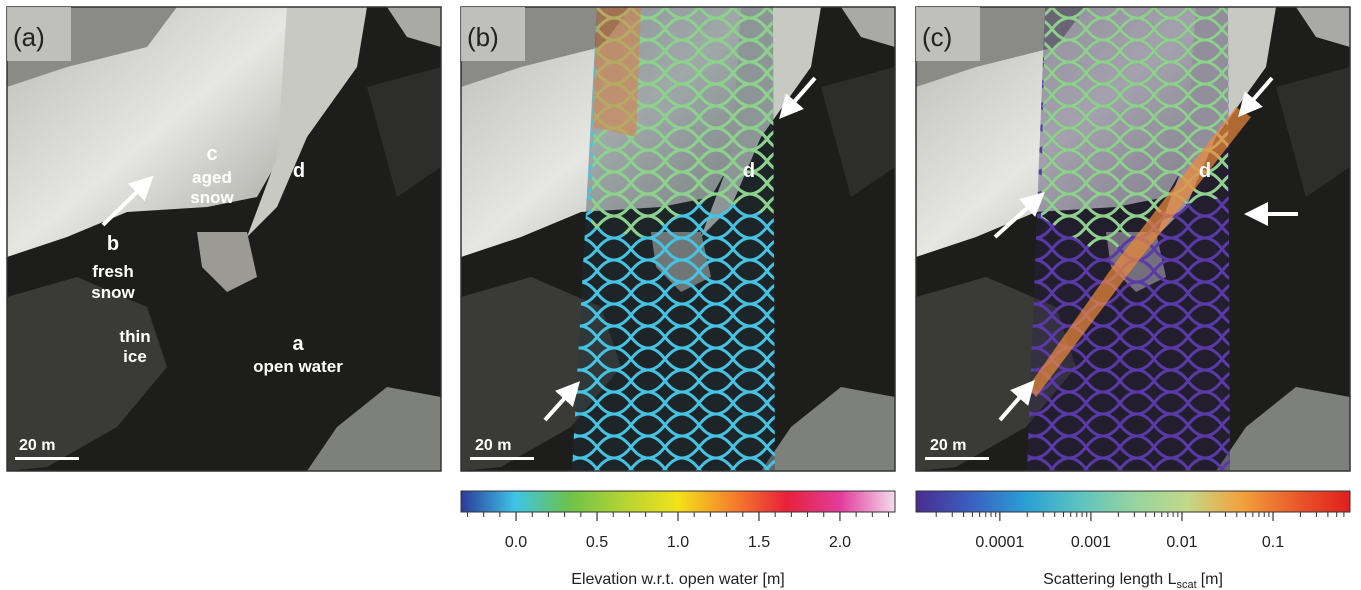 The image size is (1361, 590). Describe the element at coordinates (211, 154) in the screenshot. I see `annotation: c` at that location.